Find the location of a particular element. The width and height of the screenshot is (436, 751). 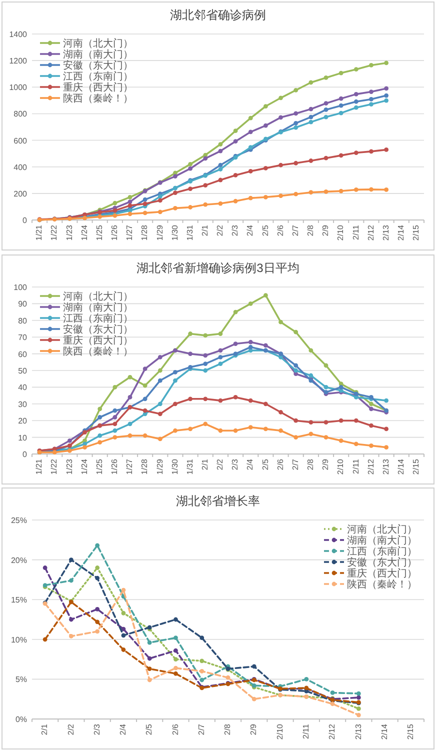

x-tick-label: 2/11 is located at coordinates (306, 731).